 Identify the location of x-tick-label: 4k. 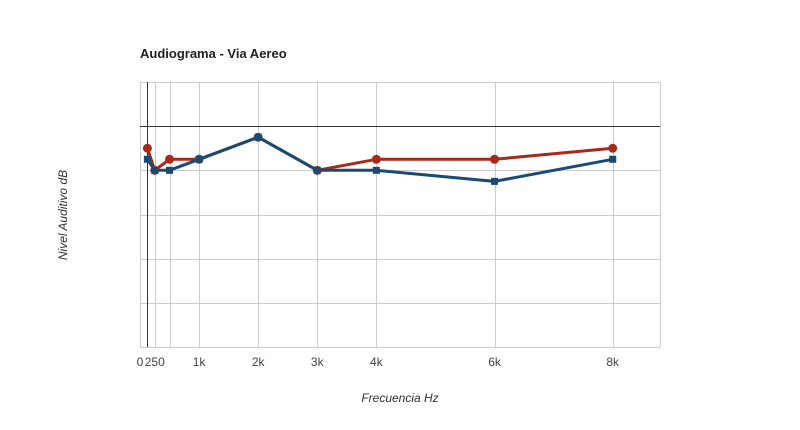
(377, 362).